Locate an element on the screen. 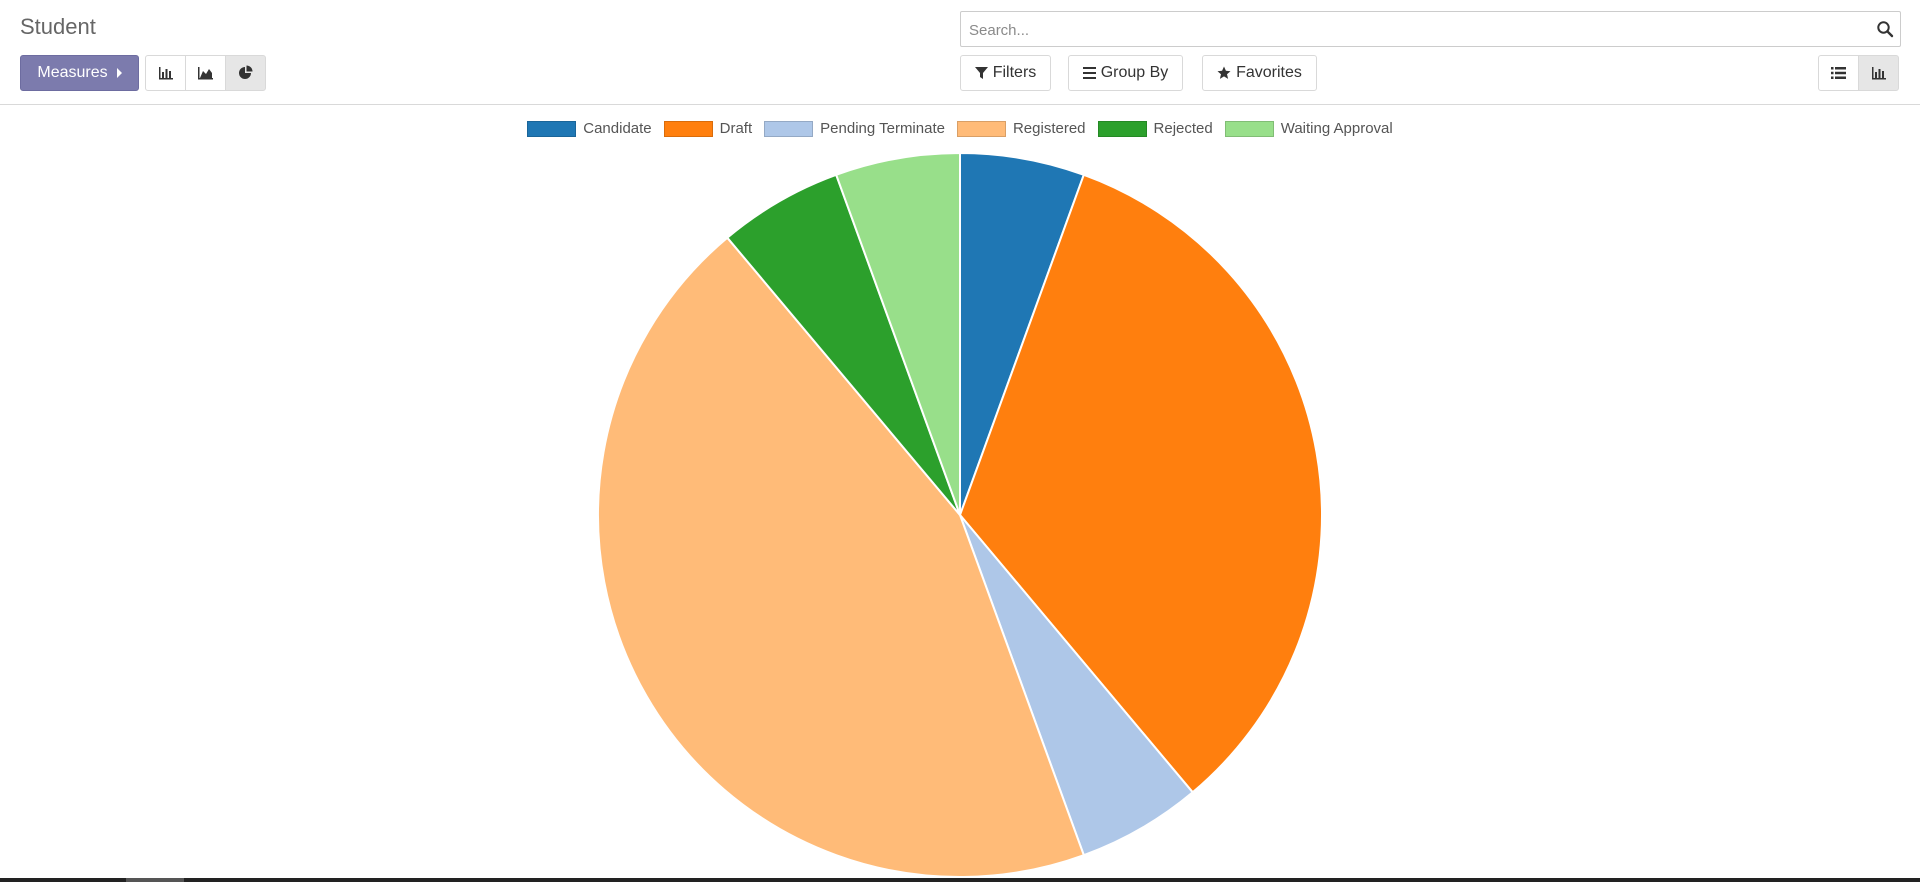 The height and width of the screenshot is (882, 1920). legend-item: Draft is located at coordinates (708, 128).